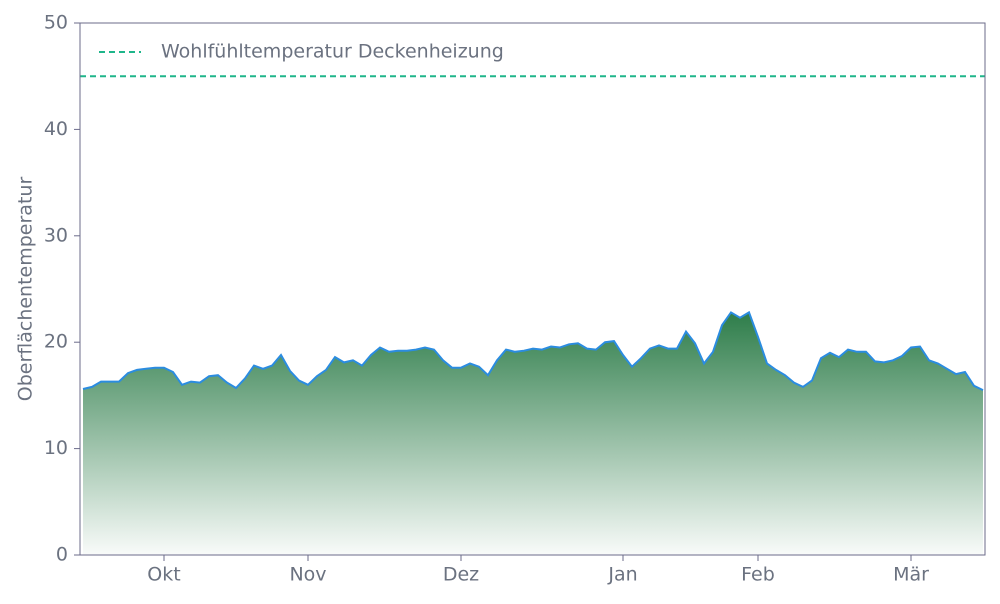 The height and width of the screenshot is (604, 1000). What do you see at coordinates (62, 555) in the screenshot?
I see `y-tick-label: 0` at bounding box center [62, 555].